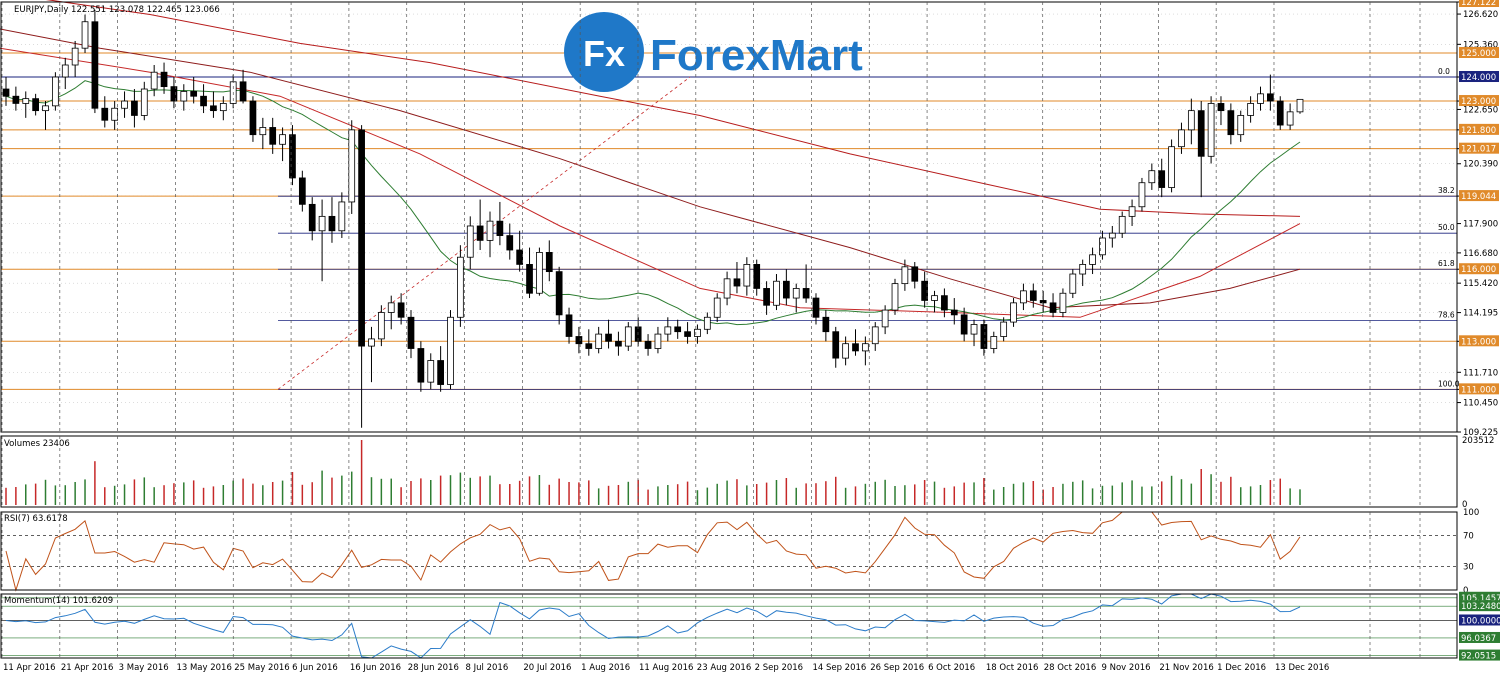 This screenshot has width=1500, height=678. What do you see at coordinates (1480, 45) in the screenshot?
I see `price-tick-label: 125.360` at bounding box center [1480, 45].